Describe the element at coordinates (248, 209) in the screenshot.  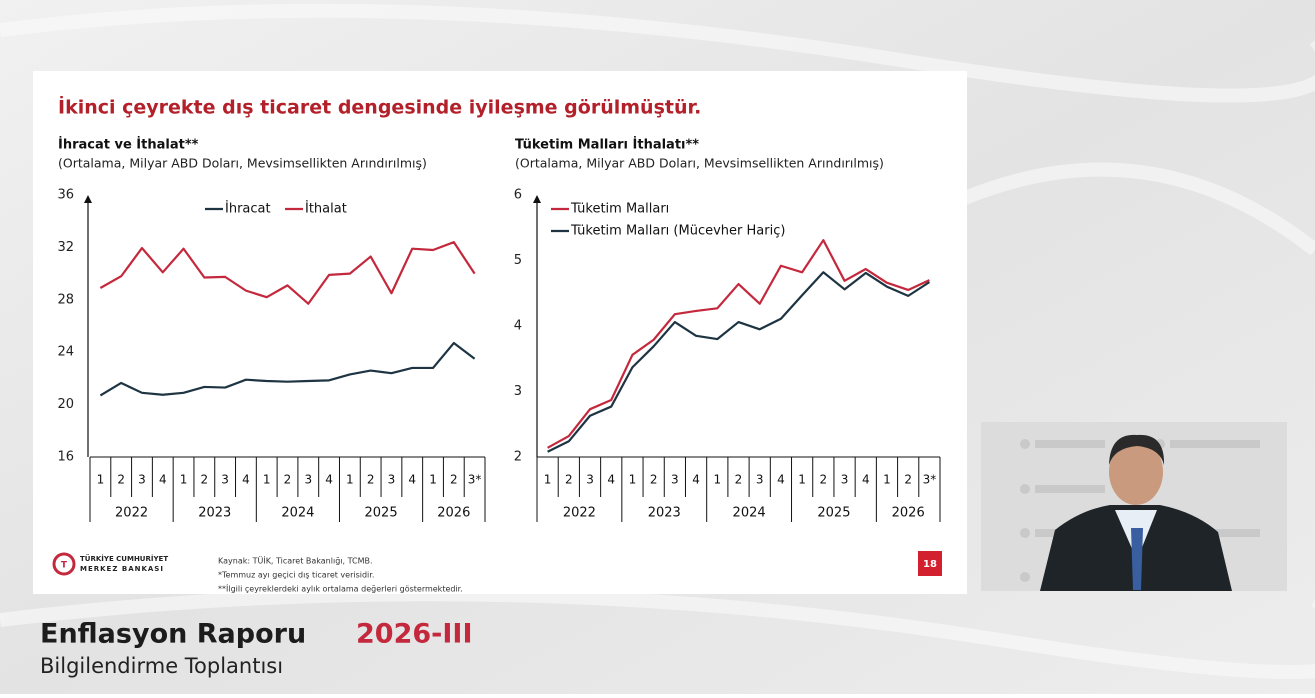
I see `legend-label: İhracat` at that location.